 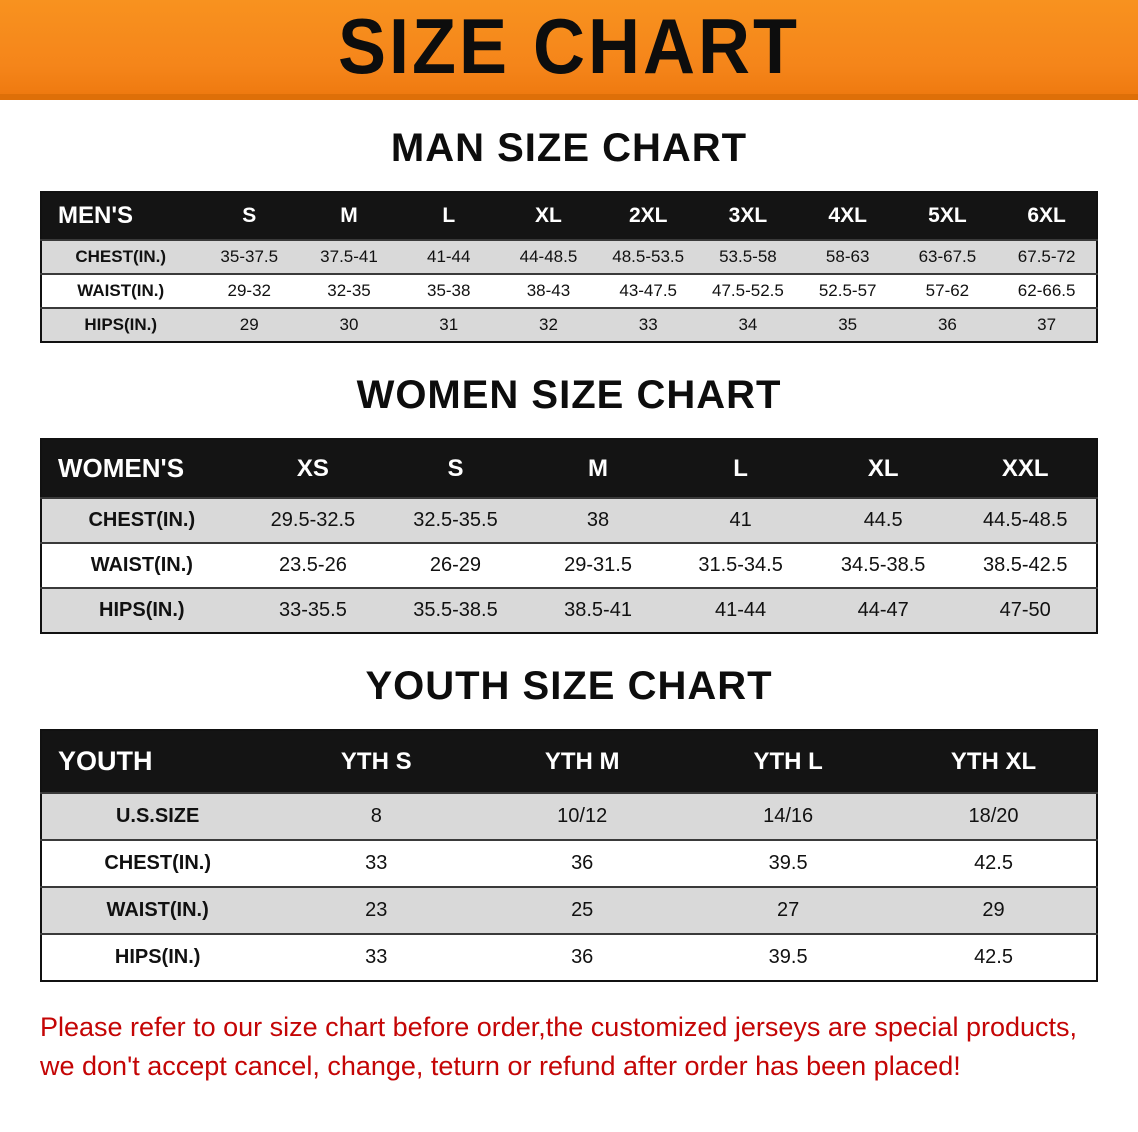 What do you see at coordinates (376, 761) in the screenshot?
I see `size-column-header: YTH S` at bounding box center [376, 761].